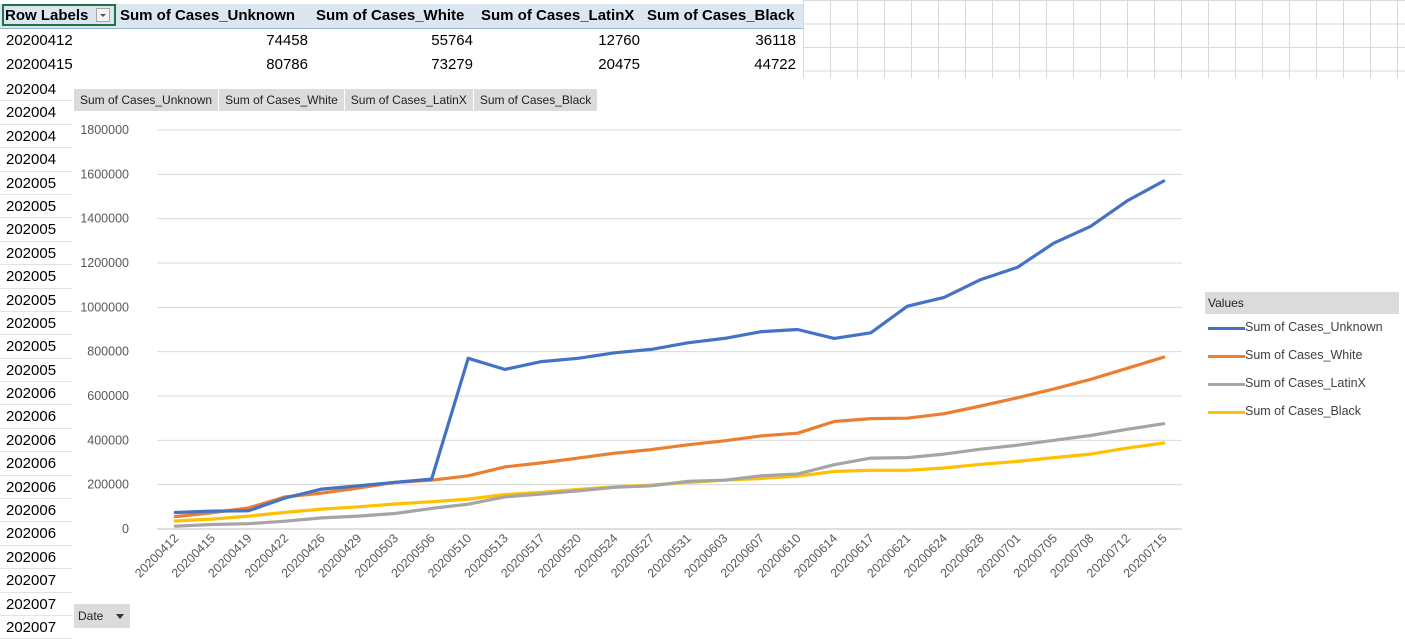  What do you see at coordinates (47, 15) in the screenshot?
I see `pivot-header-row-labels: Row Labels` at bounding box center [47, 15].